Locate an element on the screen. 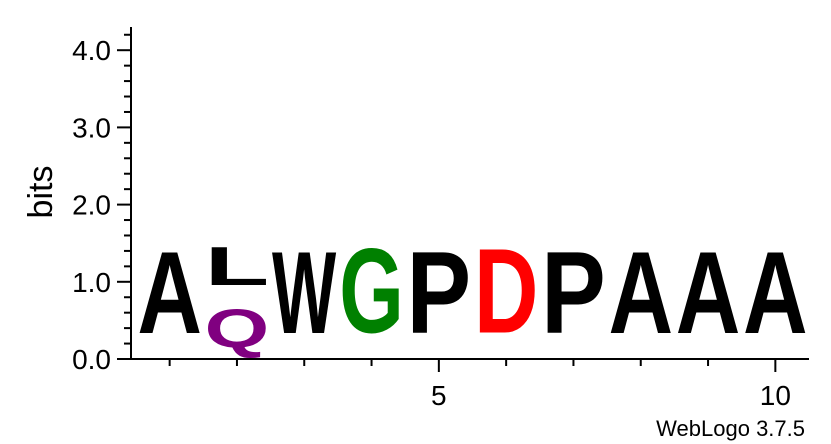 Image resolution: width=831 pixels, height=444 pixels. svg-text: D is located at coordinates (506, 290).